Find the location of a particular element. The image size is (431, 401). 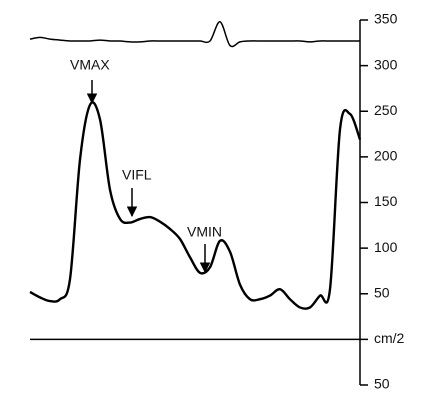

y-tick-label: 100 is located at coordinates (386, 247).